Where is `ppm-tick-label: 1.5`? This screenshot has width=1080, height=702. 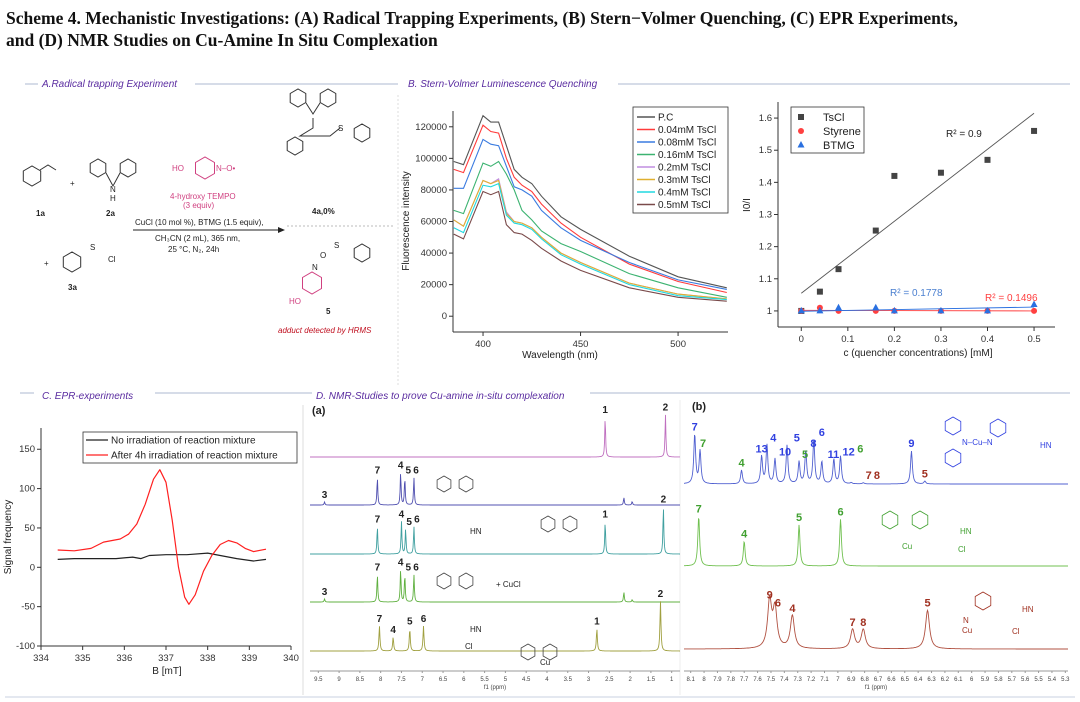 ppm-tick-label: 1.5 is located at coordinates (651, 680).